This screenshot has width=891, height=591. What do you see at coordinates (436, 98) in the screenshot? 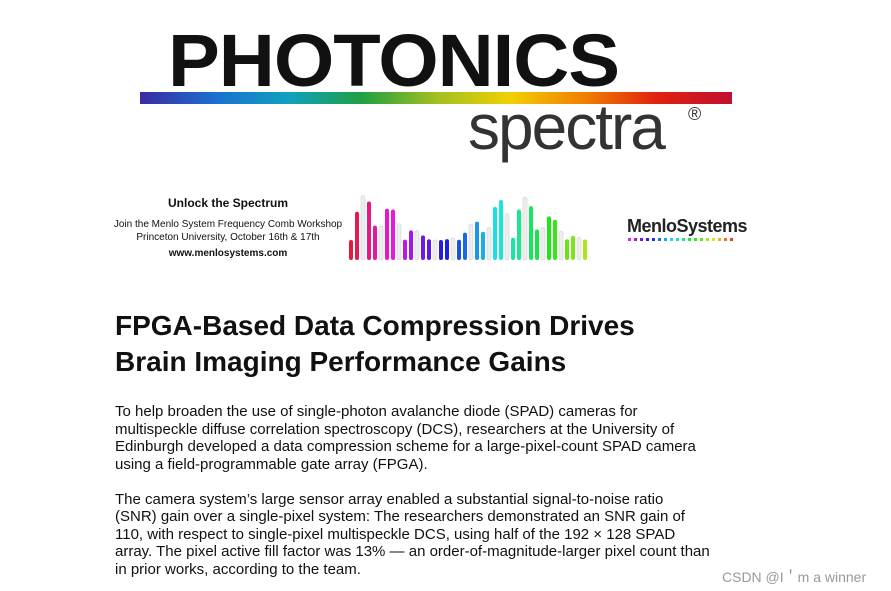
I see `rainbow-bar` at bounding box center [436, 98].